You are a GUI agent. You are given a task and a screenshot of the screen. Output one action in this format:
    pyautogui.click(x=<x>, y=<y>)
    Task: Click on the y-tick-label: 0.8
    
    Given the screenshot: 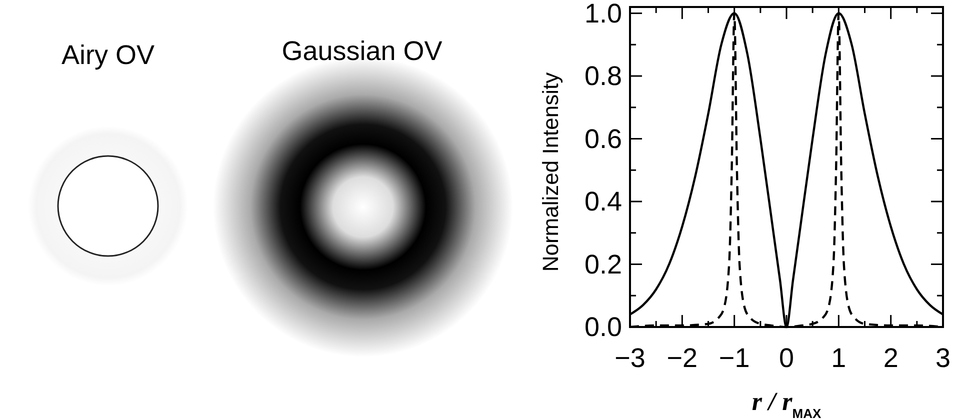 What is the action you would take?
    pyautogui.click(x=603, y=76)
    